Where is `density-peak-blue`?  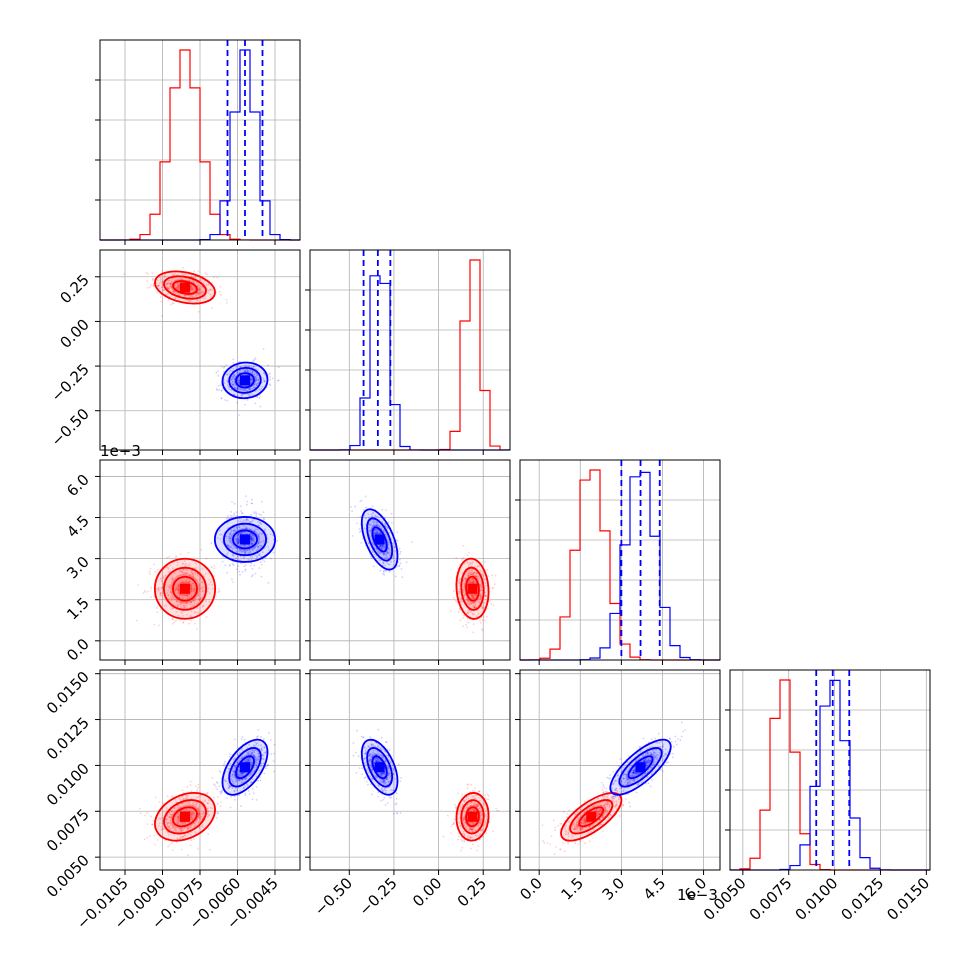
density-peak-blue is located at coordinates (379, 539).